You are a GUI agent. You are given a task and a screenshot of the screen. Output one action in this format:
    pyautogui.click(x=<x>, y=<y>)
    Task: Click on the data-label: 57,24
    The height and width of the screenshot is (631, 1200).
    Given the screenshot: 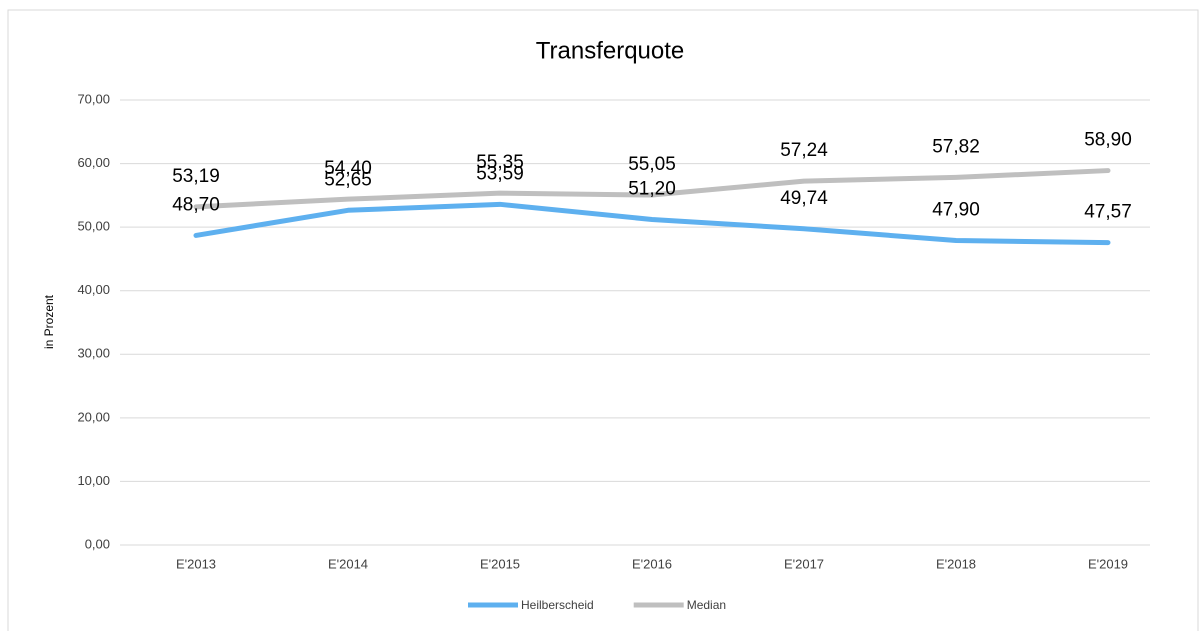 What is the action you would take?
    pyautogui.click(x=804, y=150)
    